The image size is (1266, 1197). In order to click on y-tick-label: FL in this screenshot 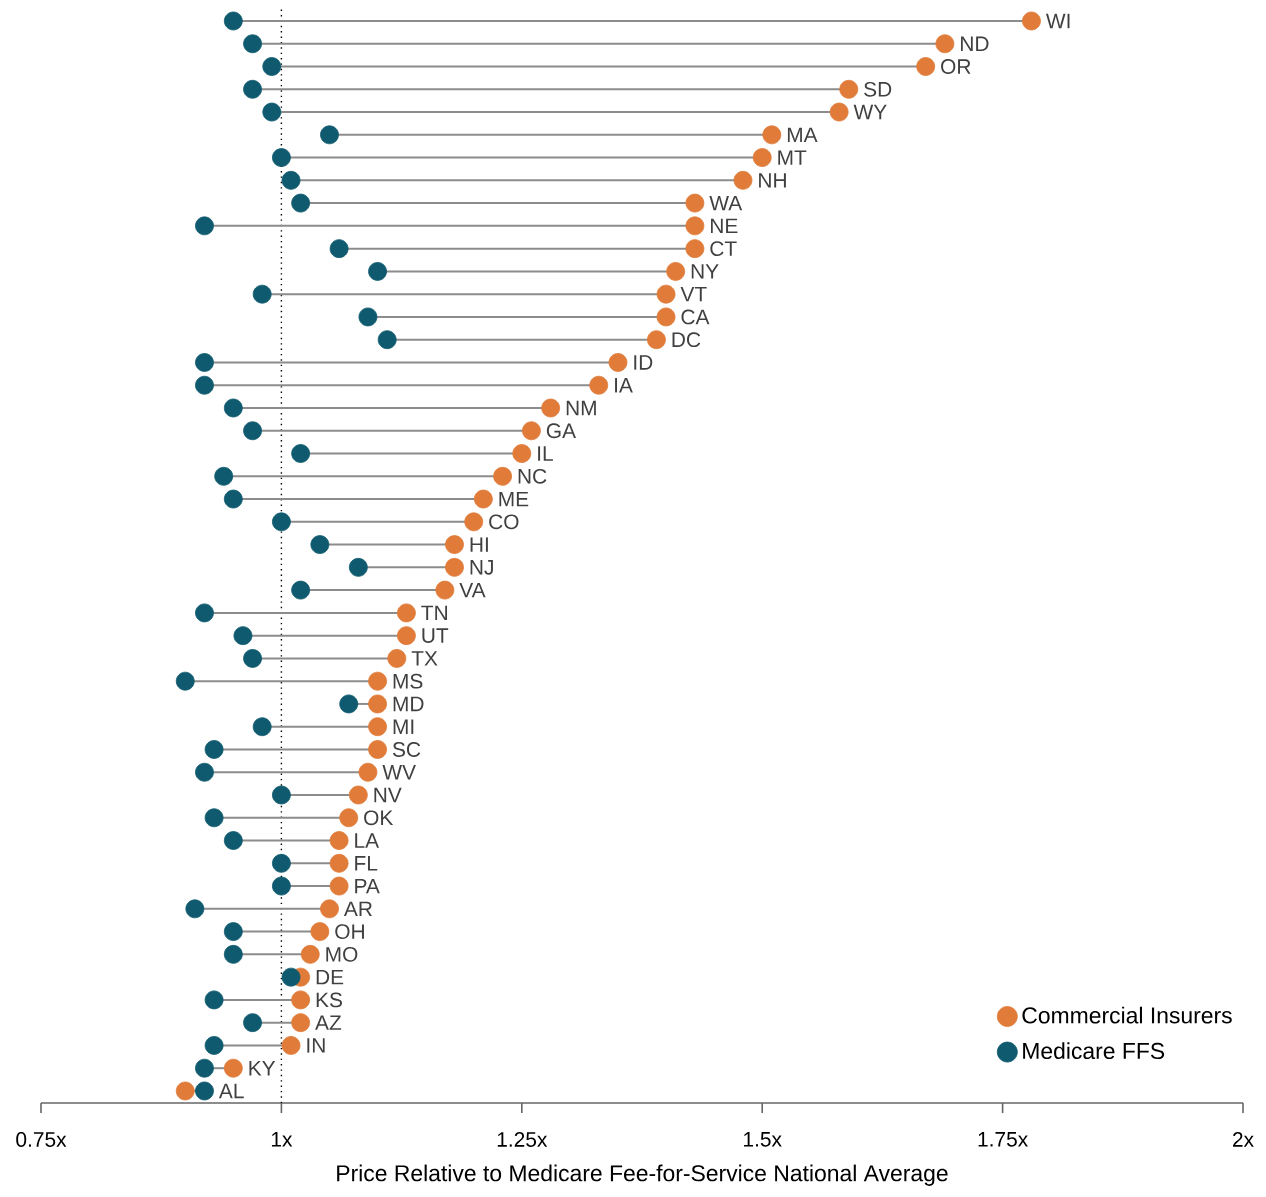, I will do `click(366, 863)`.